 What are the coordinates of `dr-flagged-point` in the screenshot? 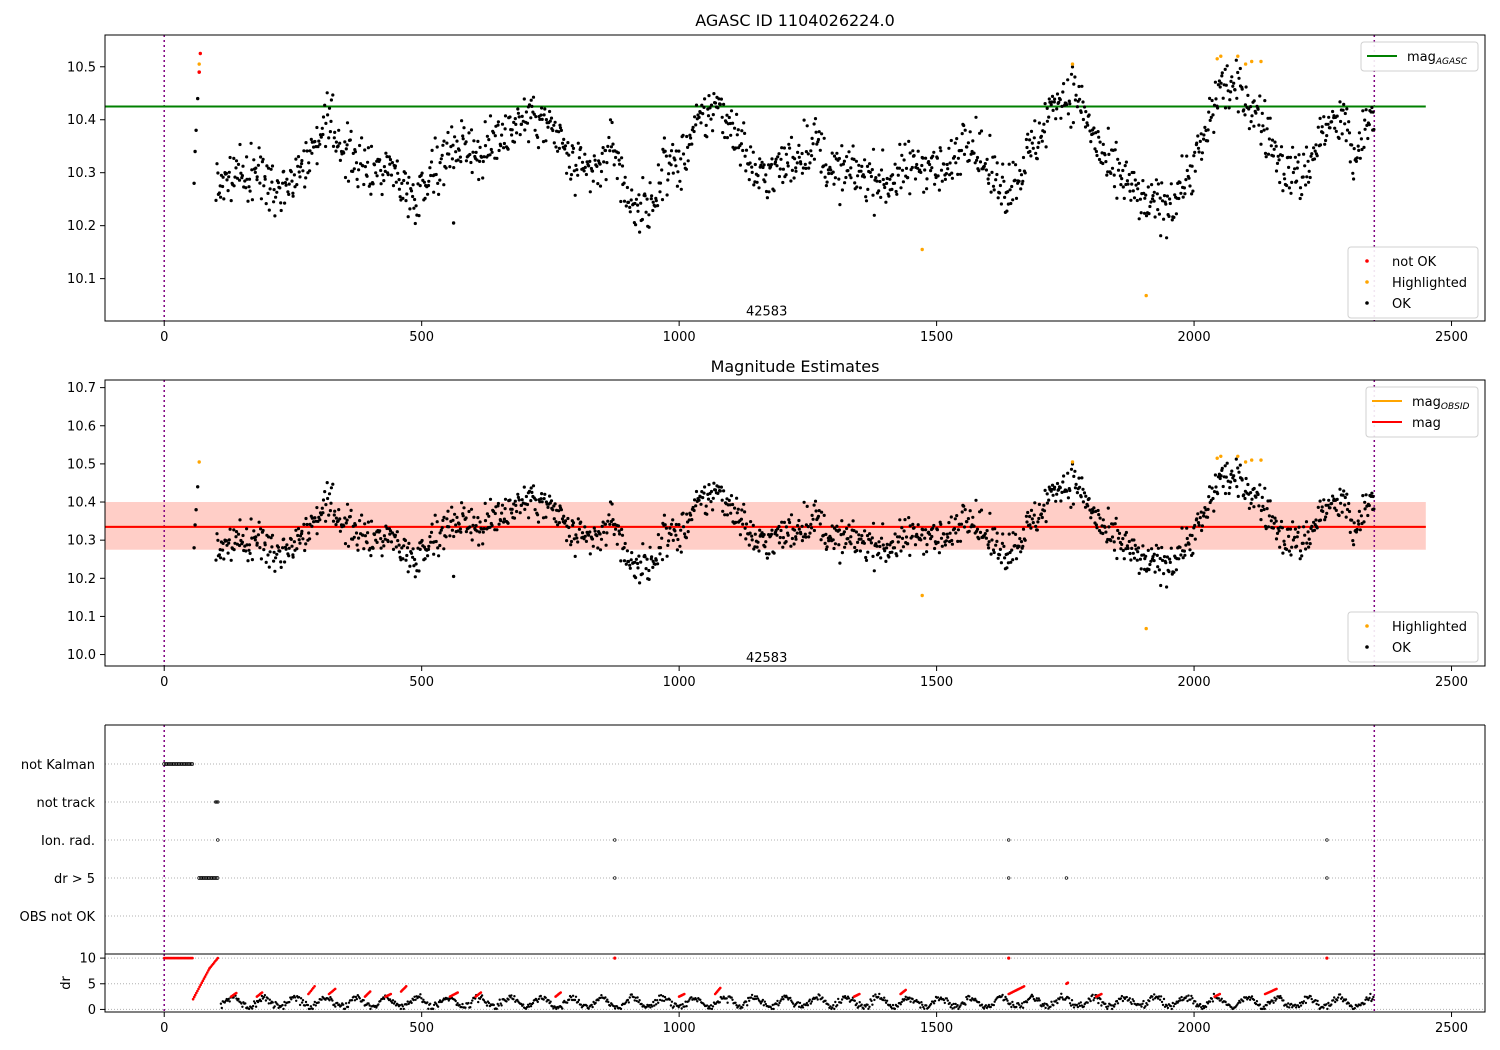 It's located at (193, 999).